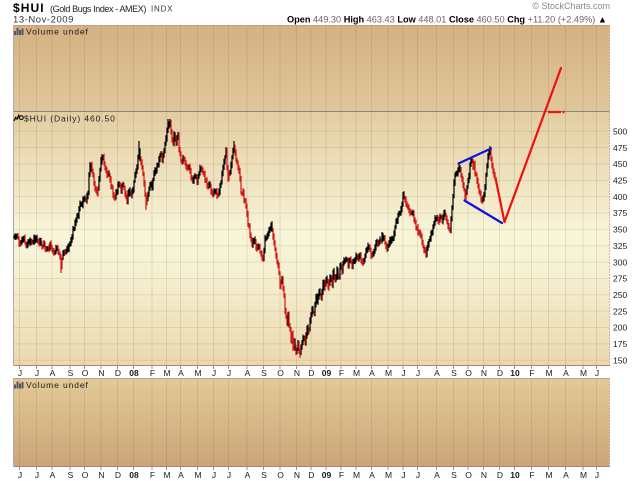  What do you see at coordinates (620, 197) in the screenshot?
I see `svg-text: 400` at bounding box center [620, 197].